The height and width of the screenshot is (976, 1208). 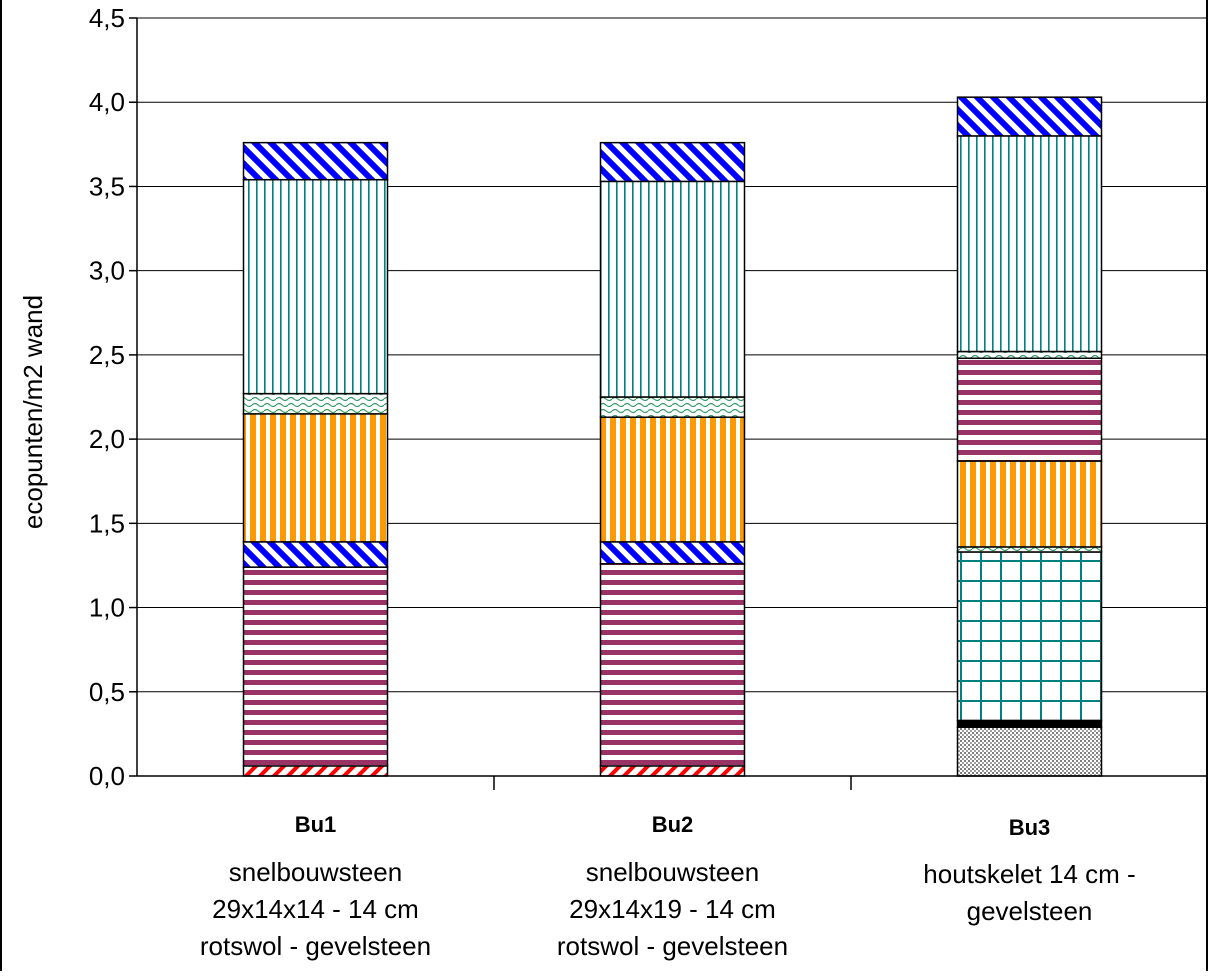 What do you see at coordinates (672, 909) in the screenshot?
I see `category-description-line: 29x14x19 - 14 cm` at bounding box center [672, 909].